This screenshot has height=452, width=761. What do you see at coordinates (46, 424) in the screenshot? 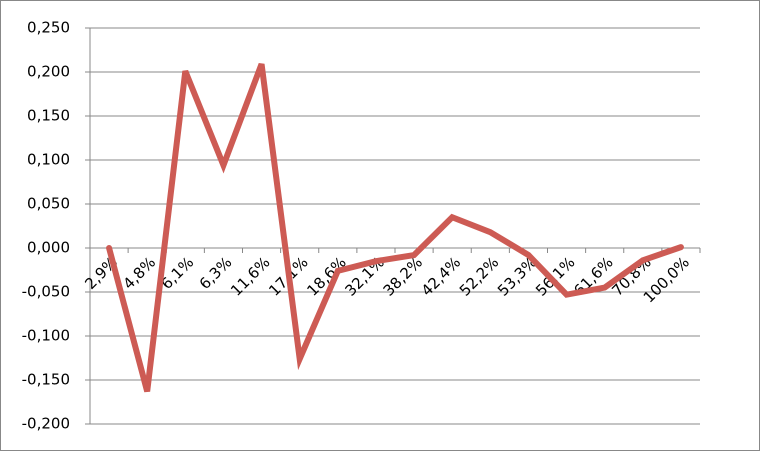
I see `y-tick-label: -0,200` at bounding box center [46, 424].